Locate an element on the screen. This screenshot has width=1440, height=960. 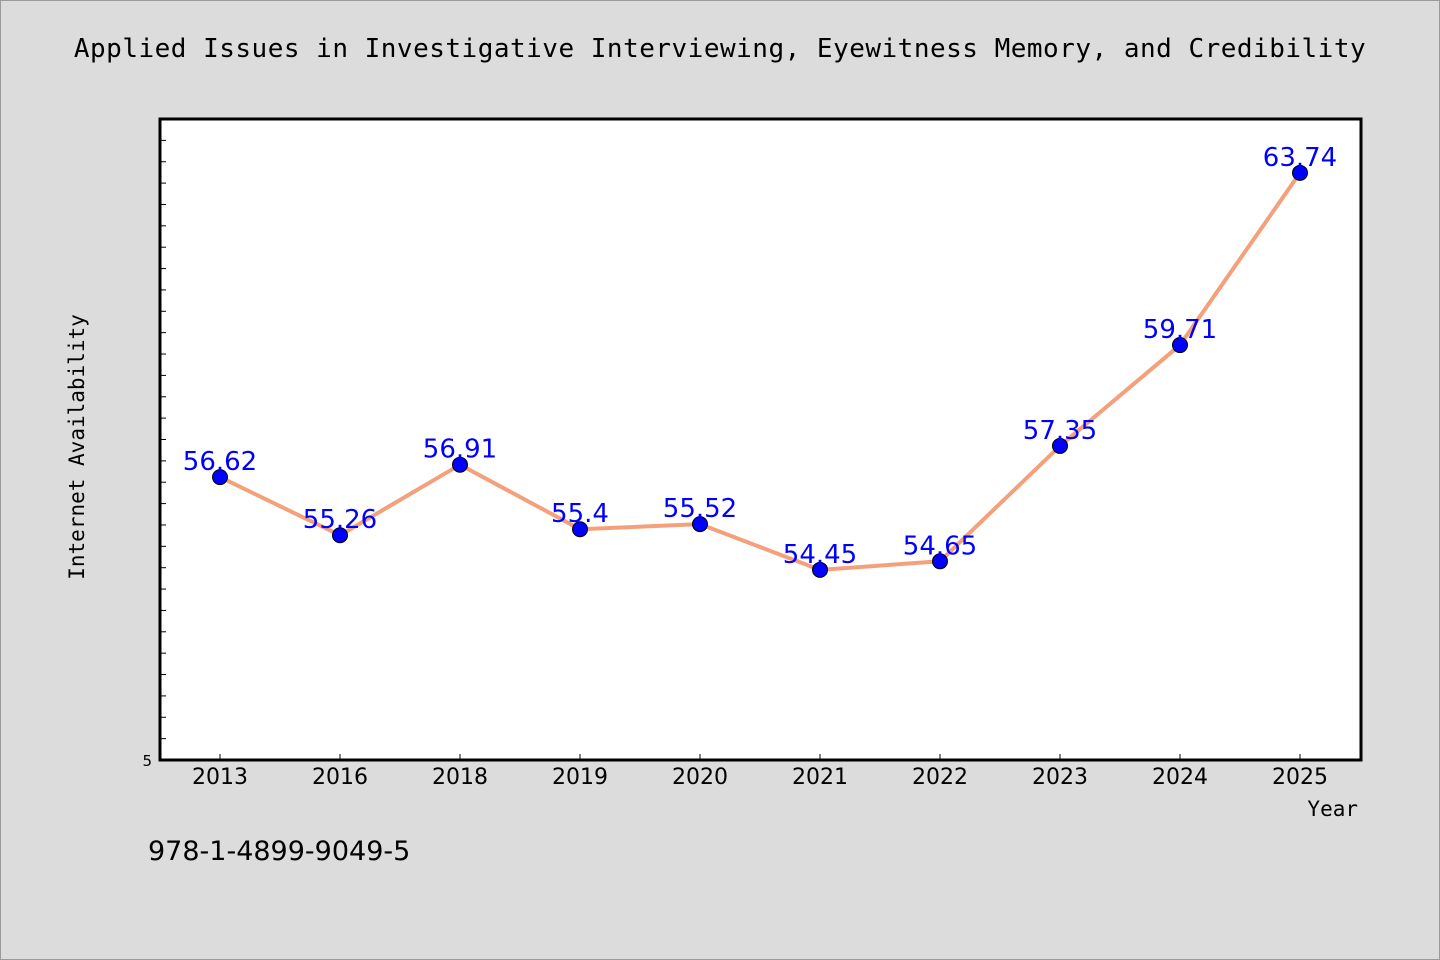
data-label: 55.4 is located at coordinates (580, 514).